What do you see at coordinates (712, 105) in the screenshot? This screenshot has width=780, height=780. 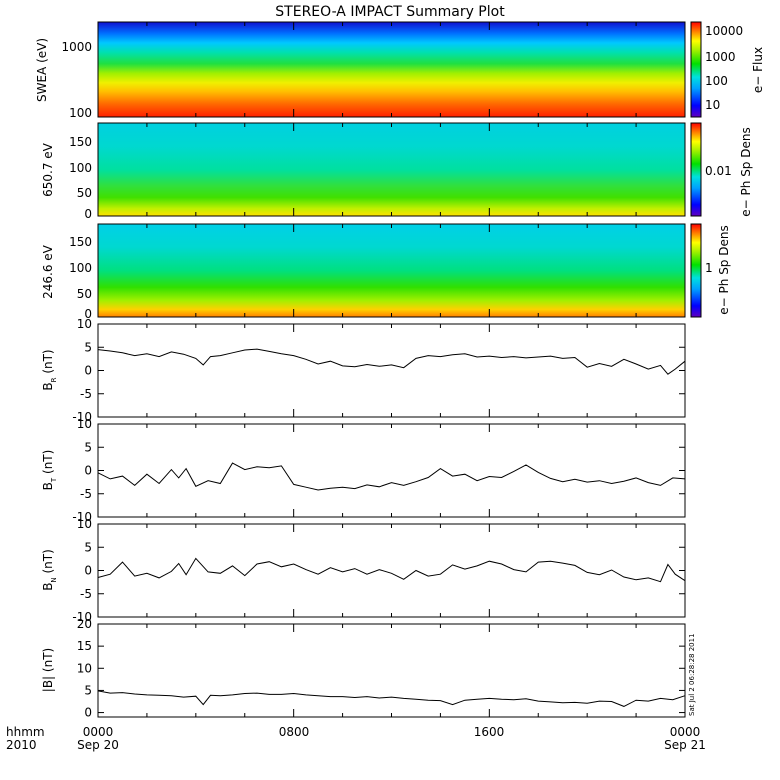 I see `swea-cbar-tick-10: 10` at bounding box center [712, 105].